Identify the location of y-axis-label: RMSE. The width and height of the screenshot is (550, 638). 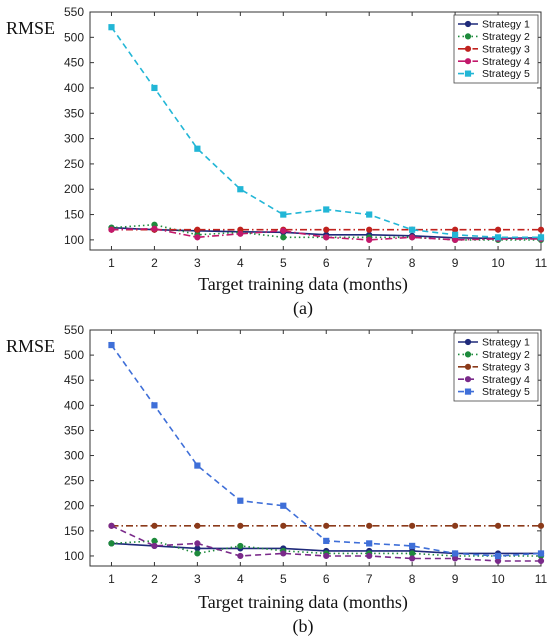
(30, 28).